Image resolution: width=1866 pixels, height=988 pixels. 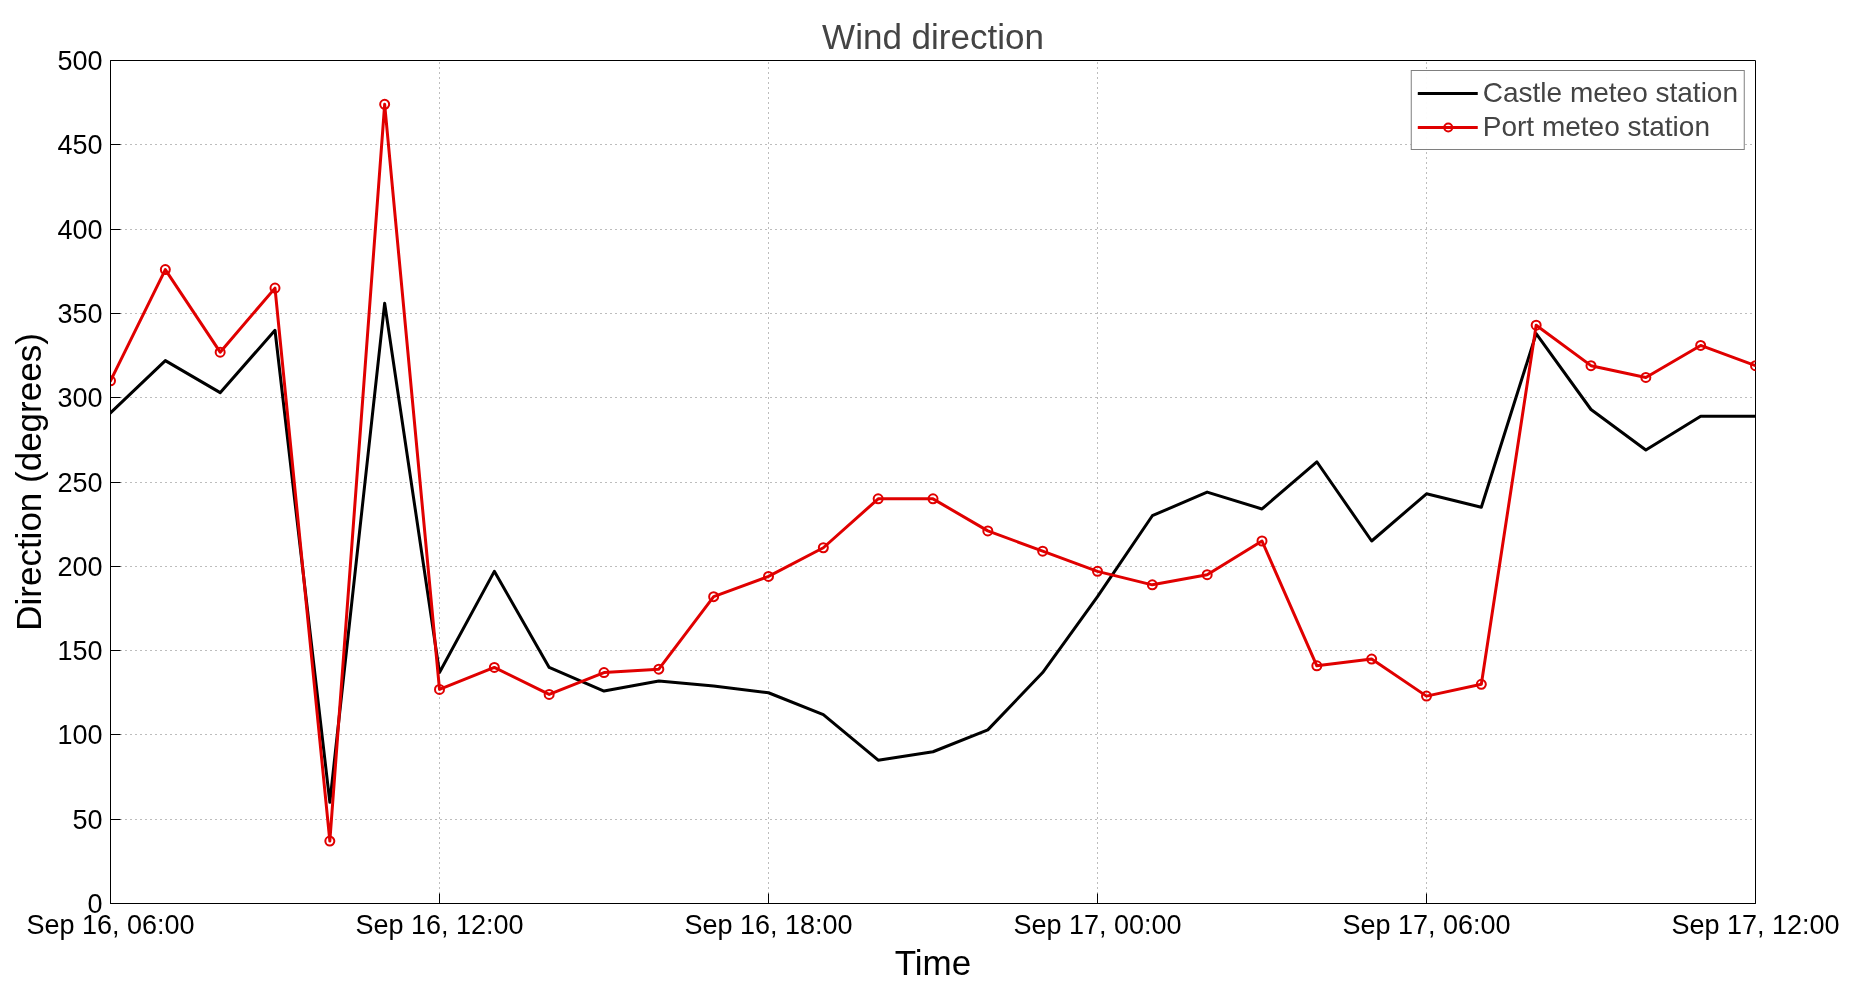 What do you see at coordinates (80, 398) in the screenshot?
I see `y-tick-label: 300` at bounding box center [80, 398].